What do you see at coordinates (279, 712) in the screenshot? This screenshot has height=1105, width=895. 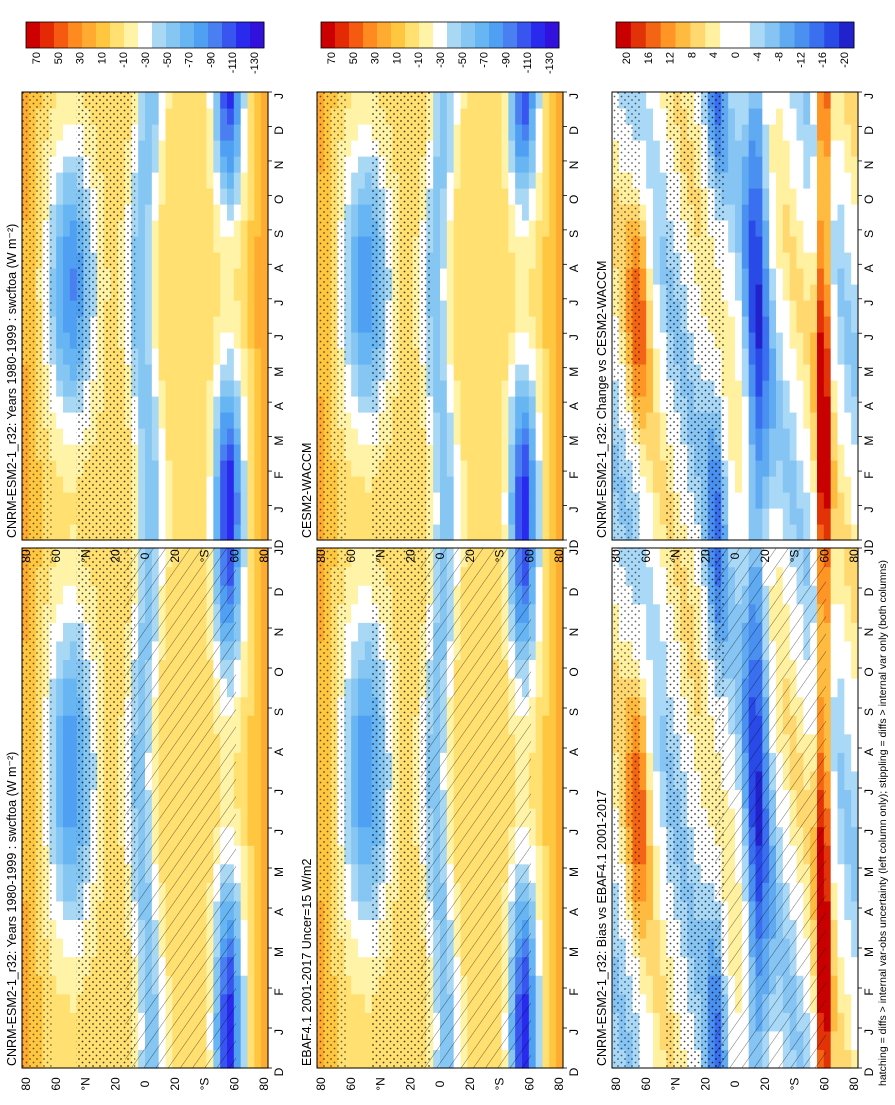 I see `x-tick-label: S` at bounding box center [279, 712].